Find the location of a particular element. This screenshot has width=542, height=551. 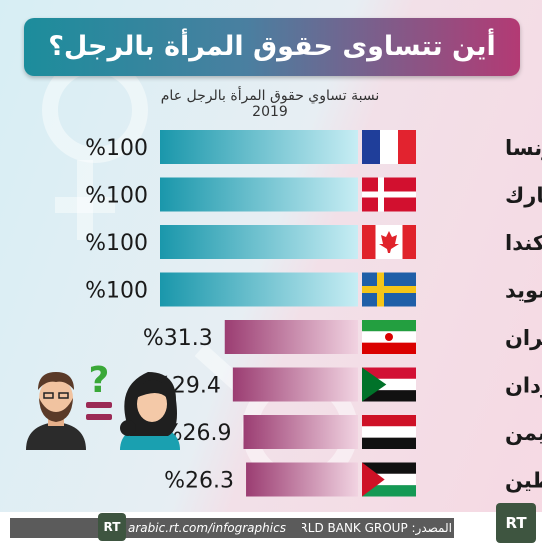

iran-flag-icon is located at coordinates (389, 337).